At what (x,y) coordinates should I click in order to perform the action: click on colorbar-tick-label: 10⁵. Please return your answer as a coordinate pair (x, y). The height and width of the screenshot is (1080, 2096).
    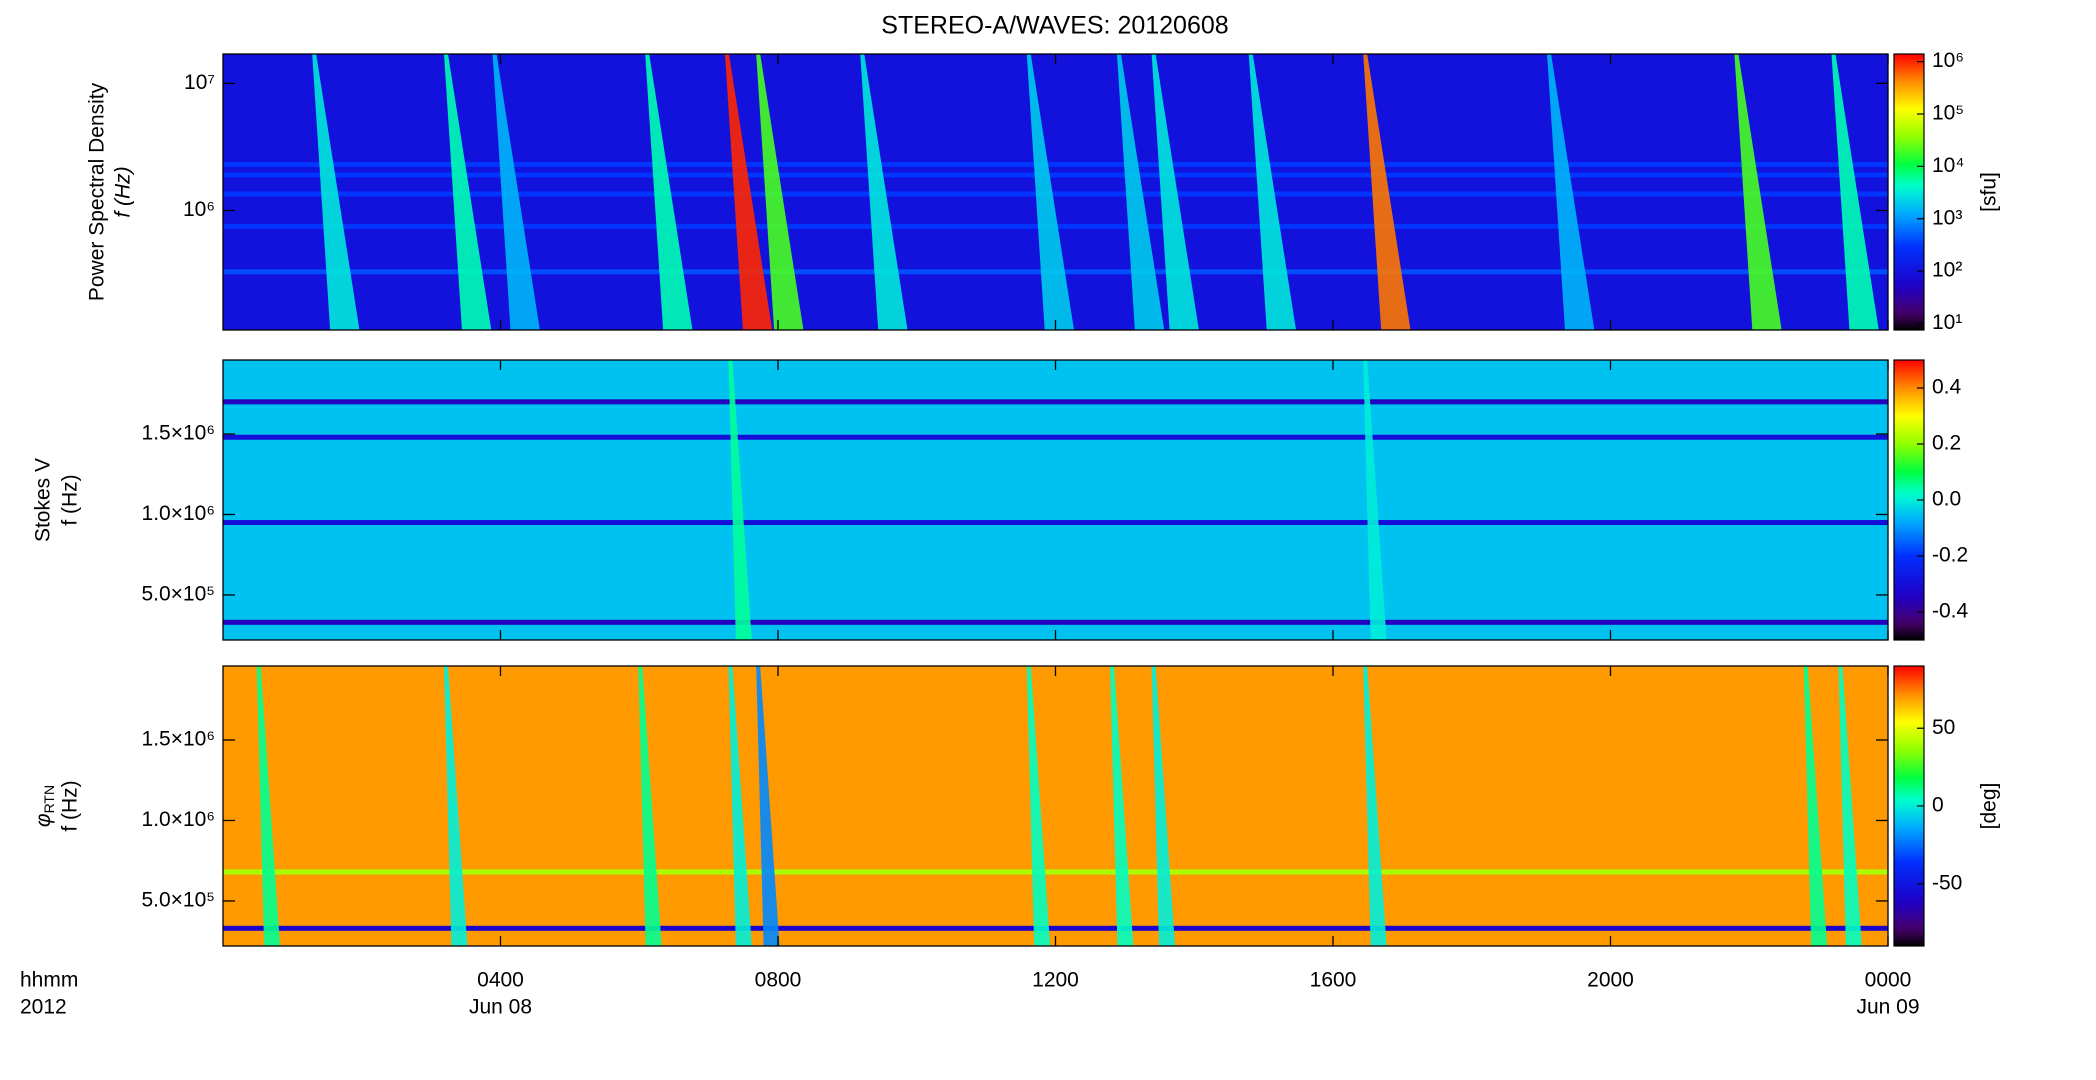
    Looking at the image, I should click on (1948, 113).